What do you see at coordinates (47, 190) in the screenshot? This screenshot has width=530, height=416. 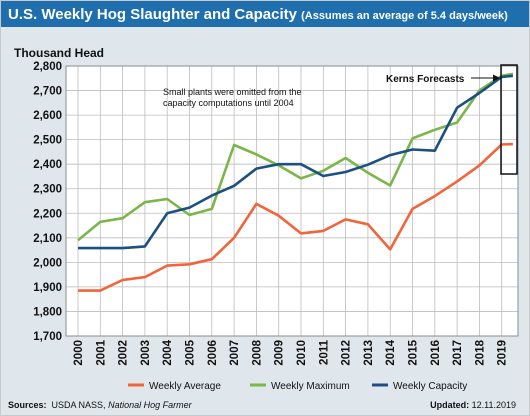 I see `y-tick-label: 2,300` at bounding box center [47, 190].